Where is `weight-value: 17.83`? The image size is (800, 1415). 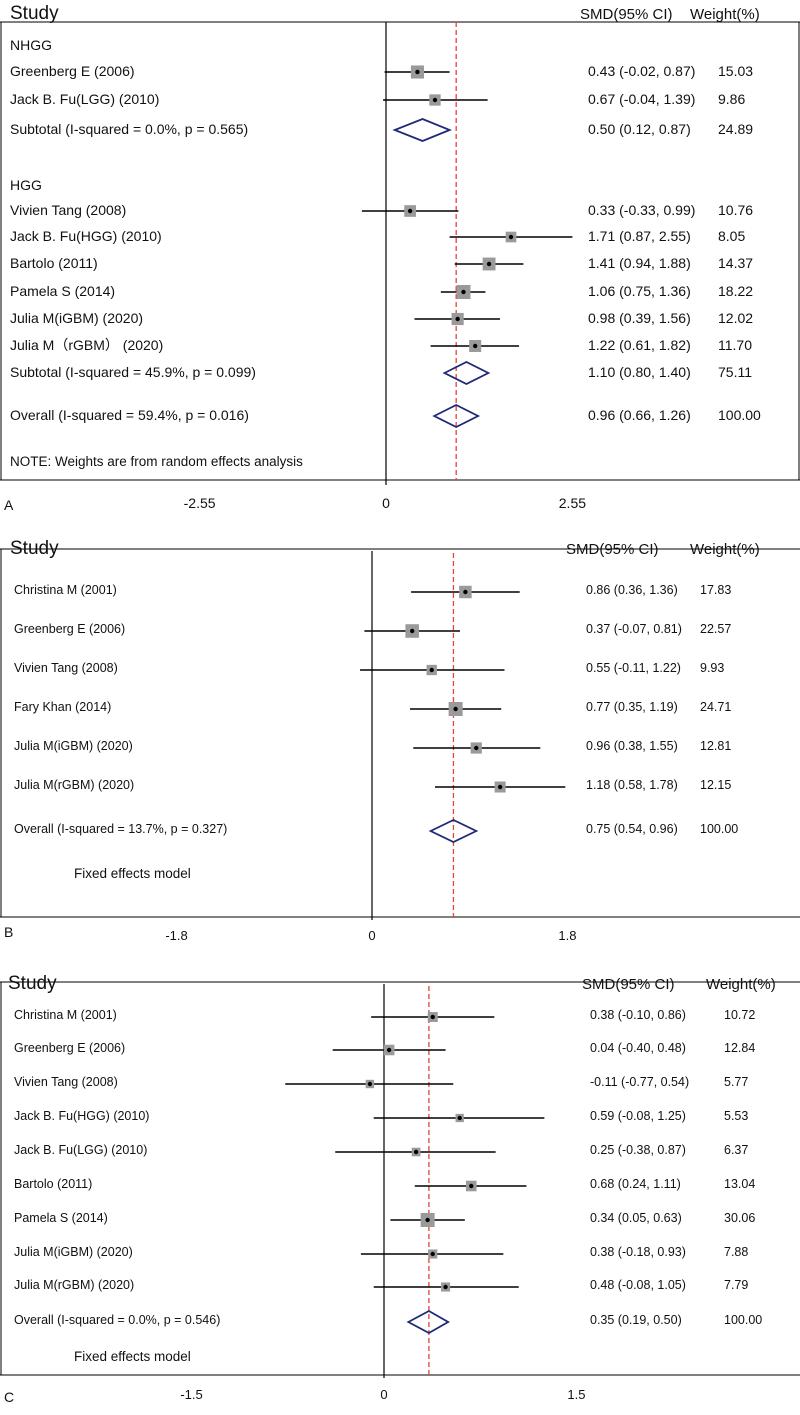
weight-value: 17.83 is located at coordinates (716, 590).